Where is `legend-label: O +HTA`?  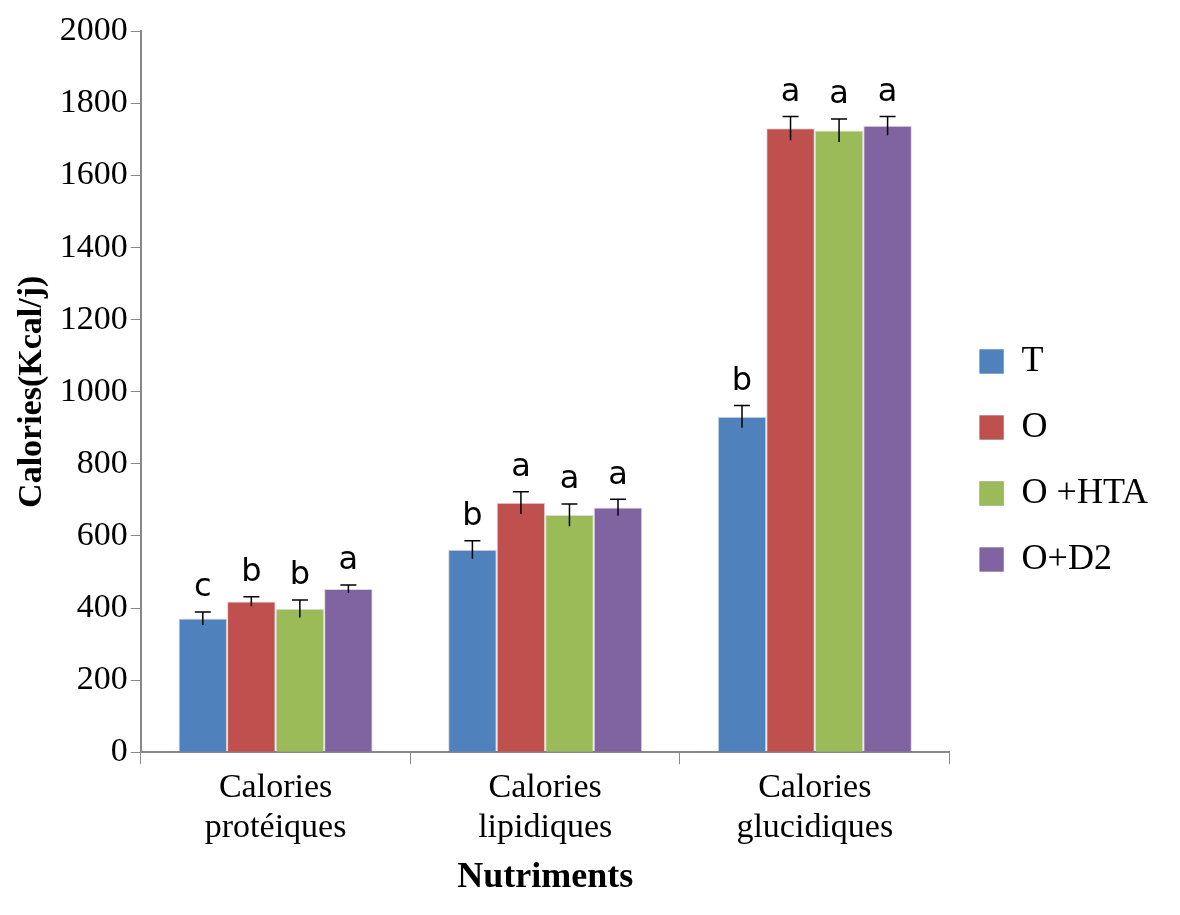
legend-label: O +HTA is located at coordinates (1084, 490).